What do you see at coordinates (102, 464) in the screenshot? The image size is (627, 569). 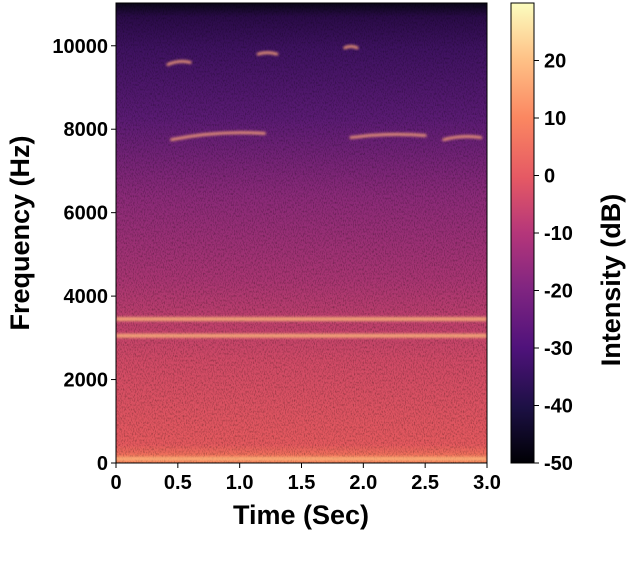 I see `y-tick-label: 0` at bounding box center [102, 464].